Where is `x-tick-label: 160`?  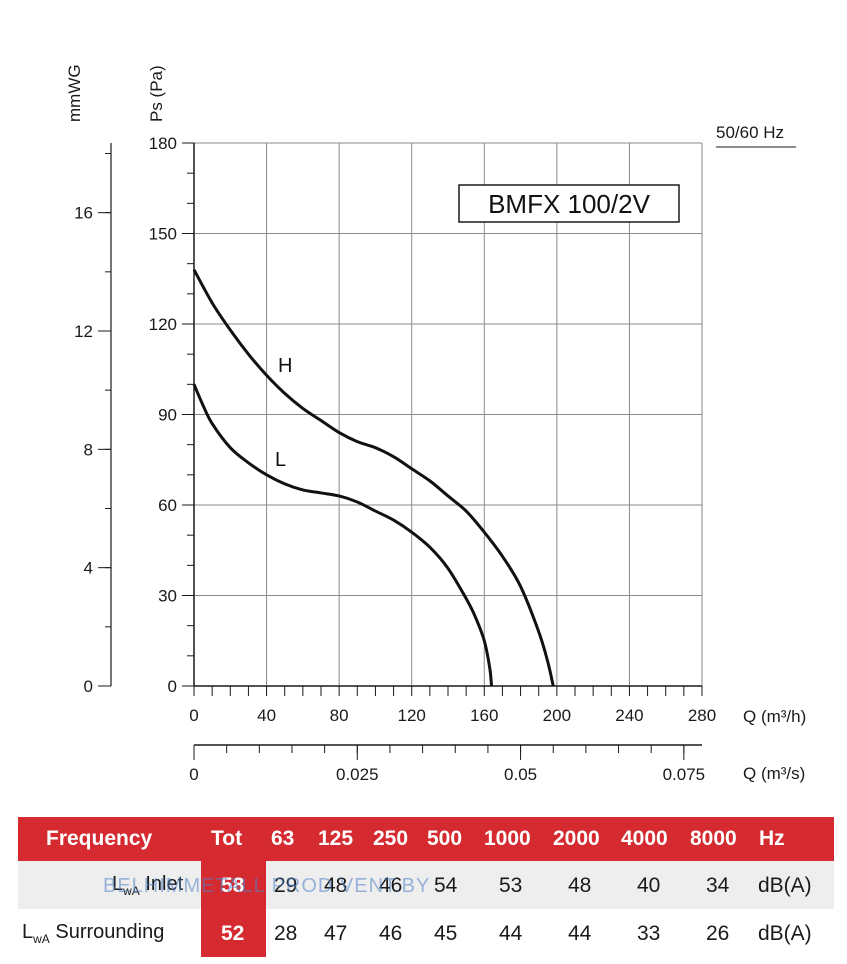
x-tick-label: 160 is located at coordinates (484, 715).